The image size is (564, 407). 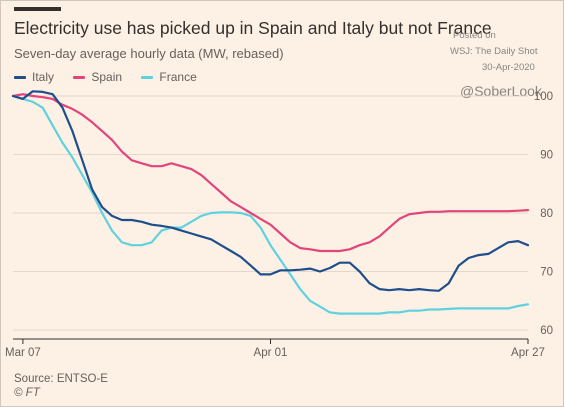 I want to click on x-tick-label-apr-01: Apr 01, so click(x=271, y=353).